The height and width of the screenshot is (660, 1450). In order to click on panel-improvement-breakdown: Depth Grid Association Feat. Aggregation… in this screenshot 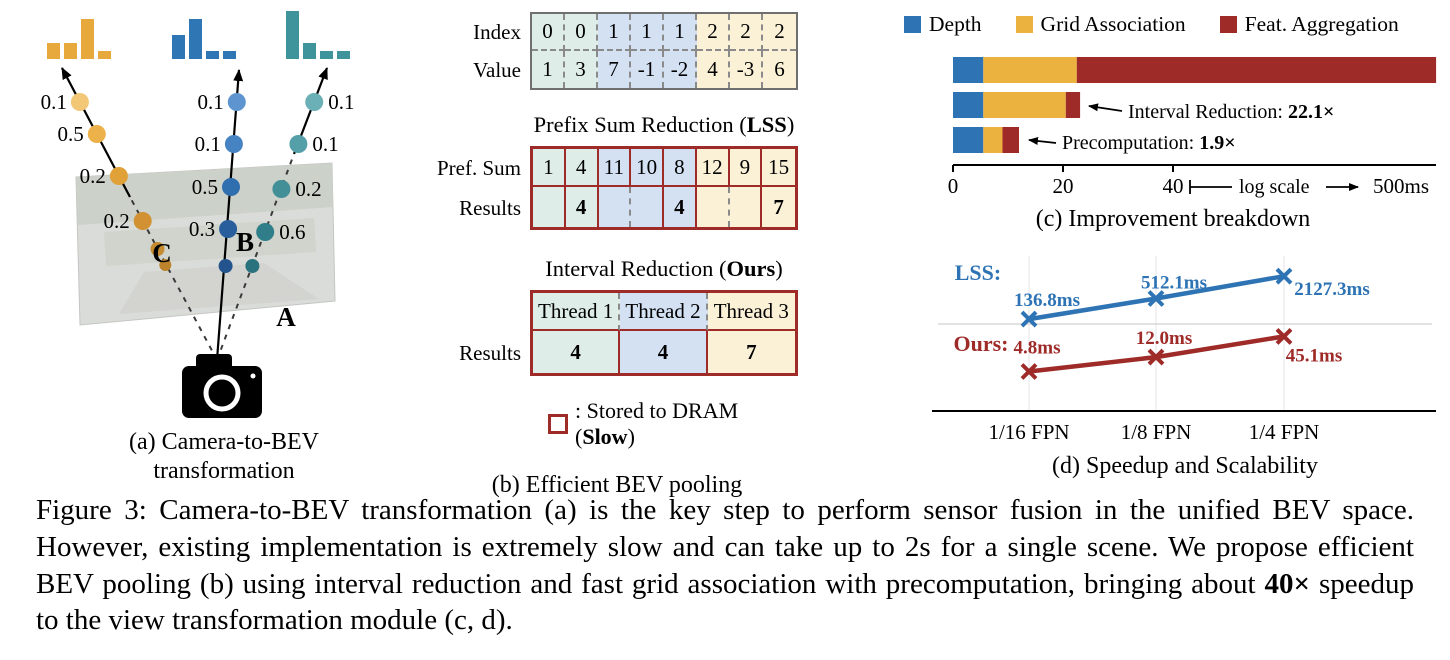, I will do `click(1173, 122)`.